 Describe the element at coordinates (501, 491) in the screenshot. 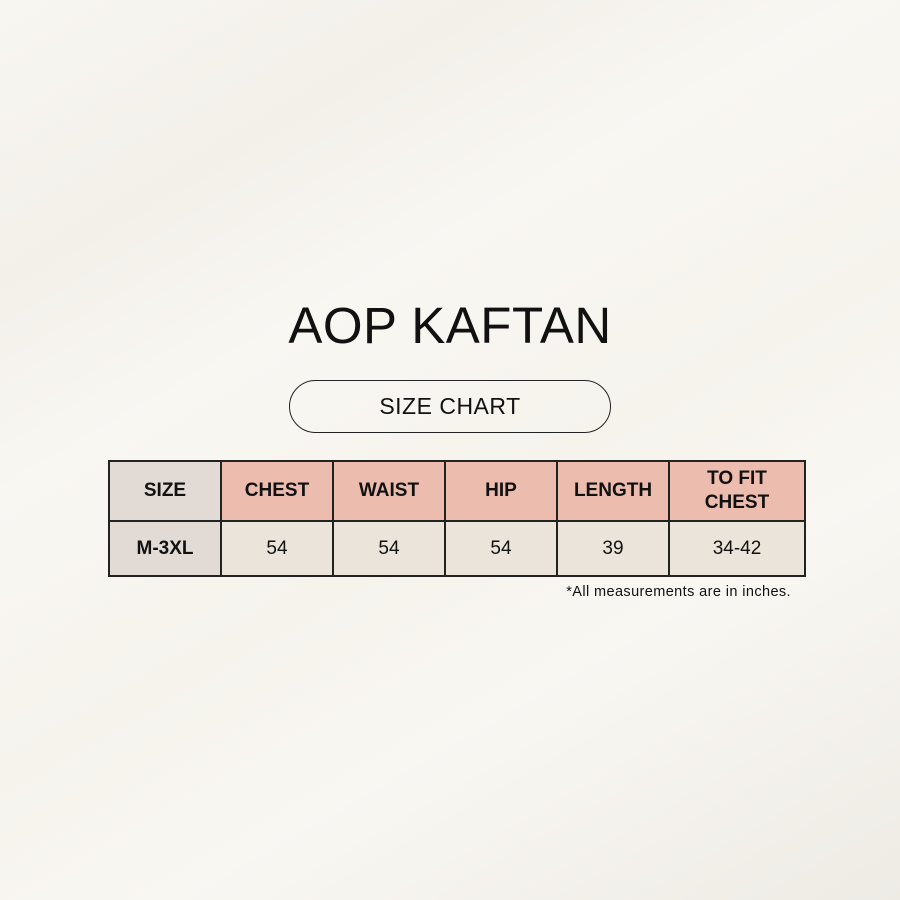

I see `header-hip: HIP` at that location.